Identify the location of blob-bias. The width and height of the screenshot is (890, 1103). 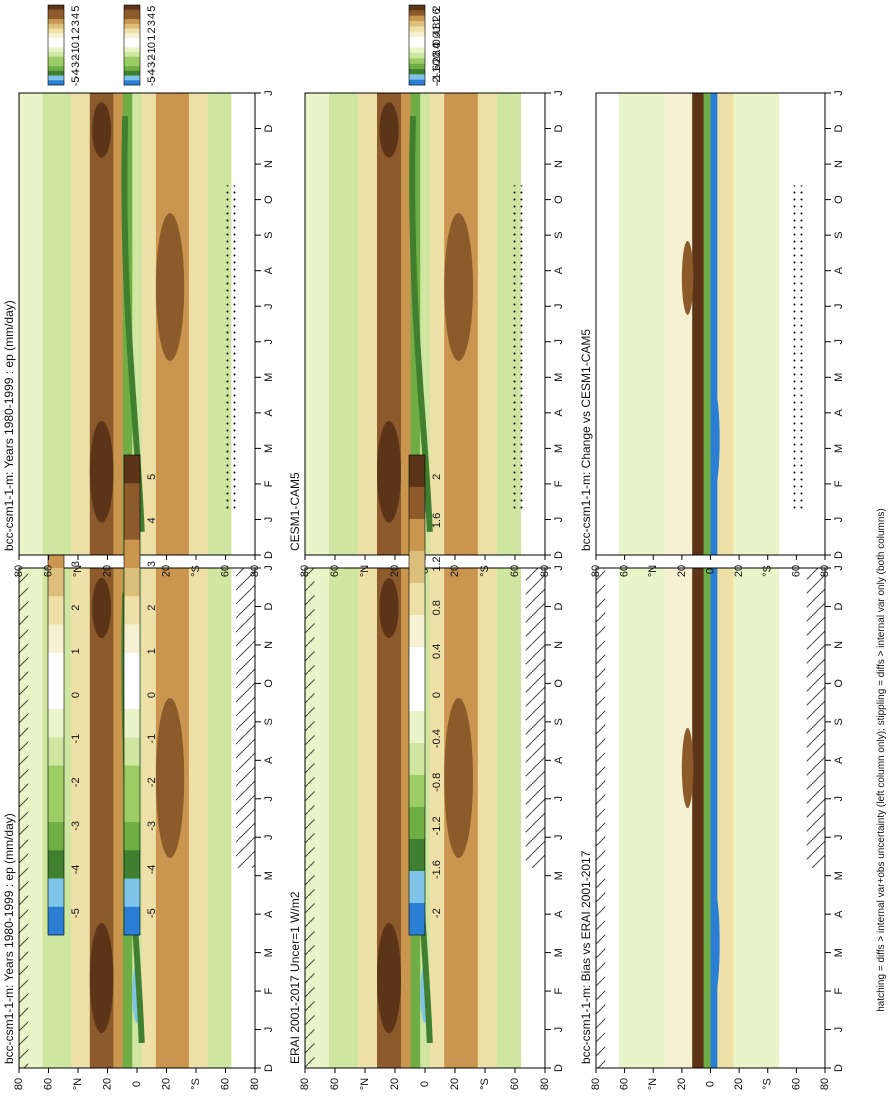
(715, 943).